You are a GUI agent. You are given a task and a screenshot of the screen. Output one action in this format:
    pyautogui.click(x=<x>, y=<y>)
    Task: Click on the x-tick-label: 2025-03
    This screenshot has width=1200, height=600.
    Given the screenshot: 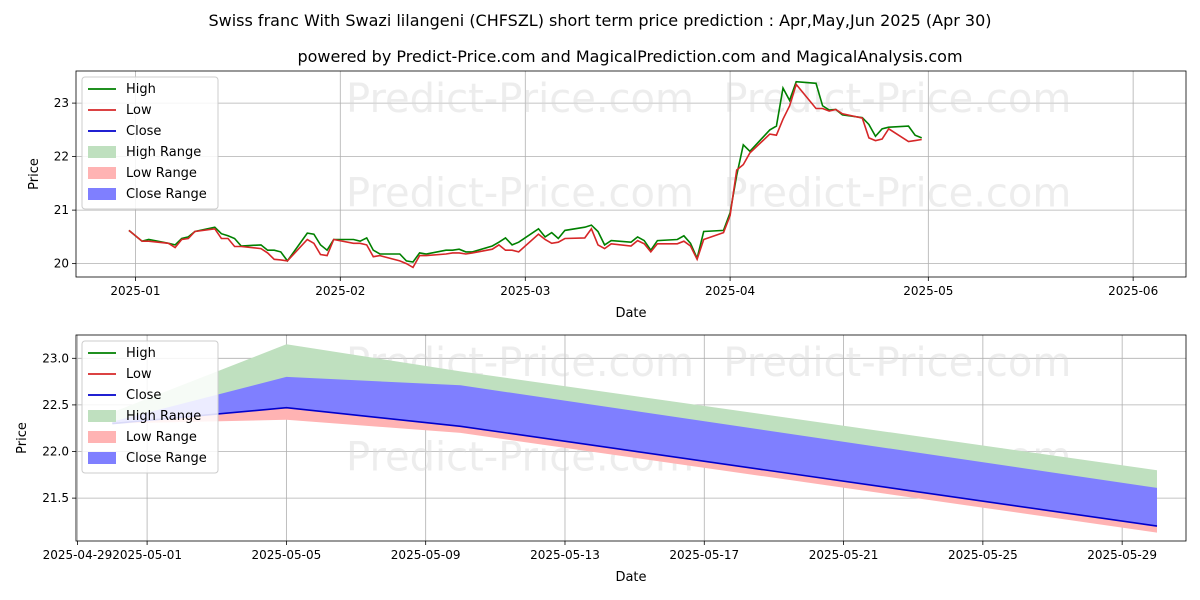 What is the action you would take?
    pyautogui.click(x=525, y=291)
    